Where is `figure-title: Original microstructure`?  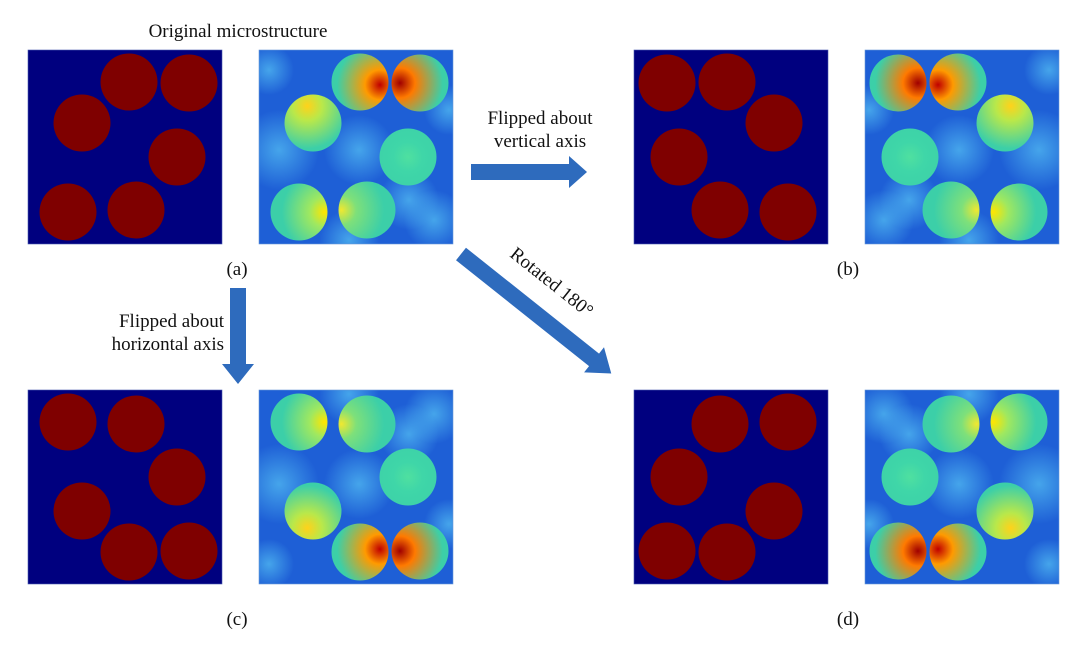 figure-title: Original microstructure is located at coordinates (238, 31).